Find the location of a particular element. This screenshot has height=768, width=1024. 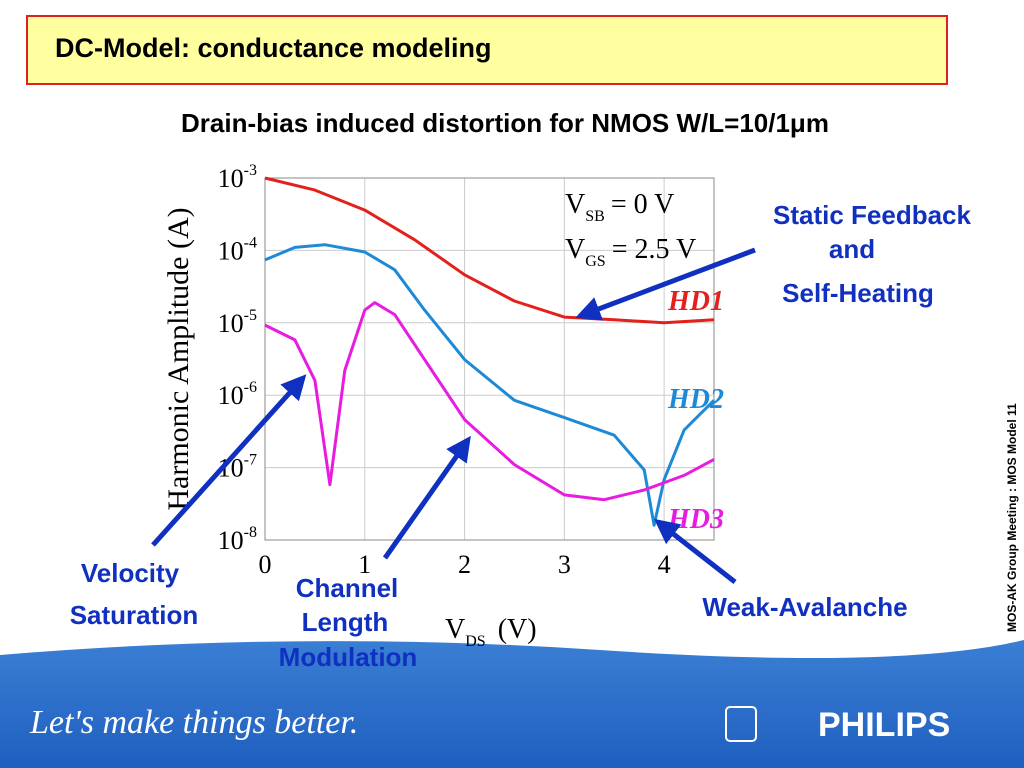

x-axis-label: VDS (V) is located at coordinates (491, 632).